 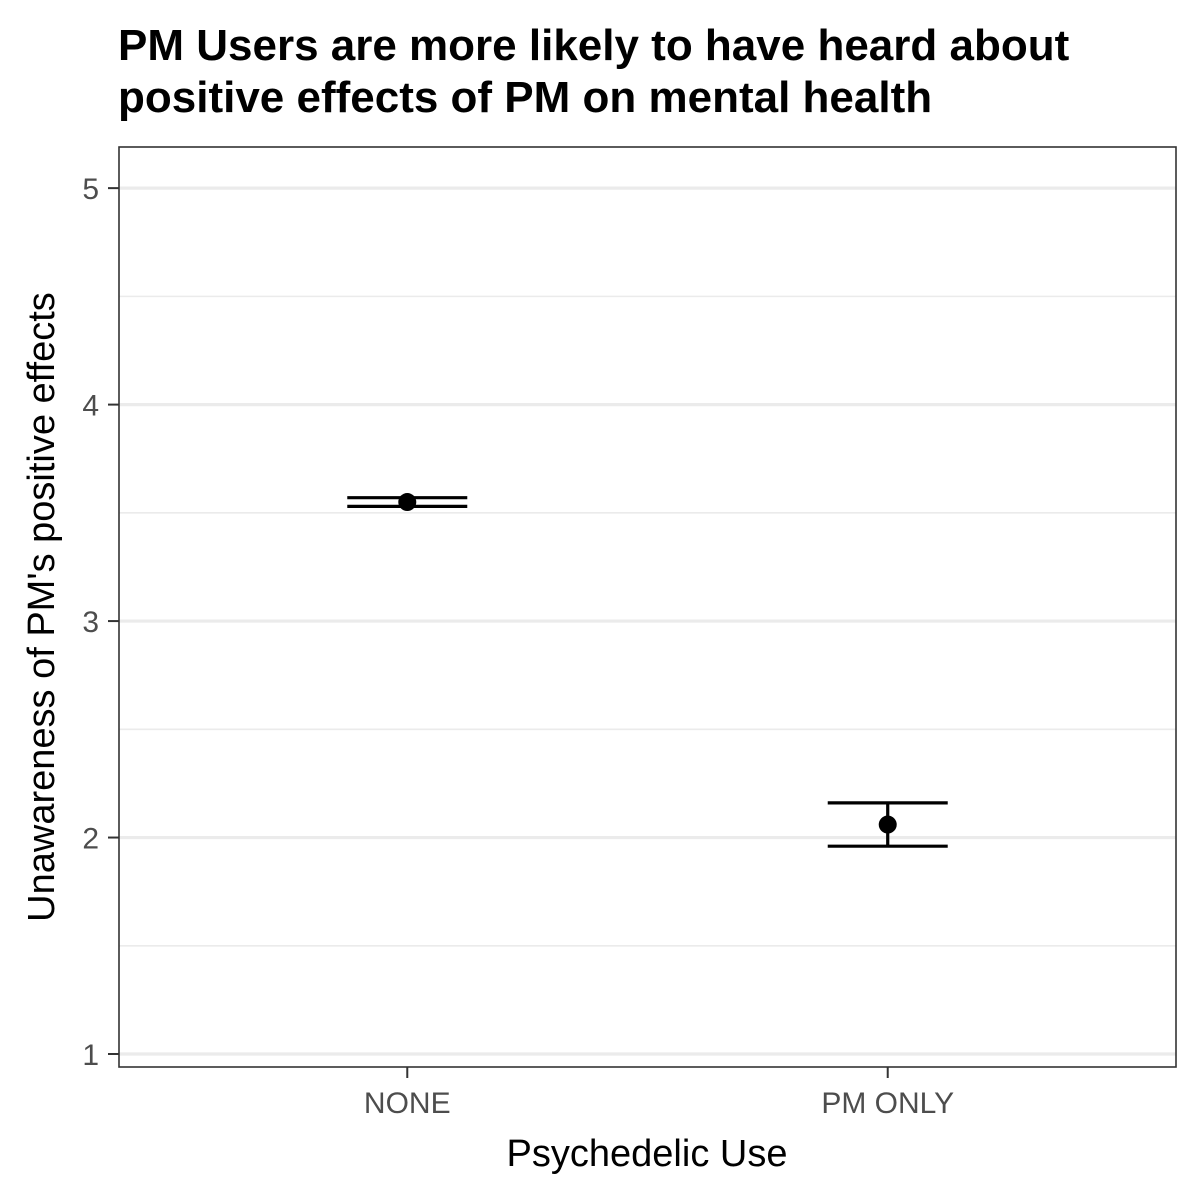 What do you see at coordinates (407, 1103) in the screenshot?
I see `x-tick-label: NONE` at bounding box center [407, 1103].